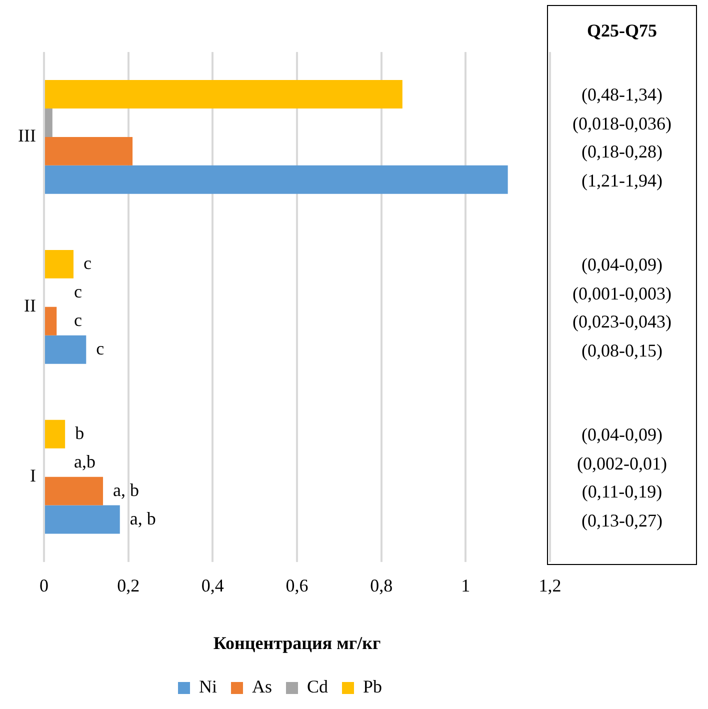  I want to click on data-label: b, so click(79, 432).